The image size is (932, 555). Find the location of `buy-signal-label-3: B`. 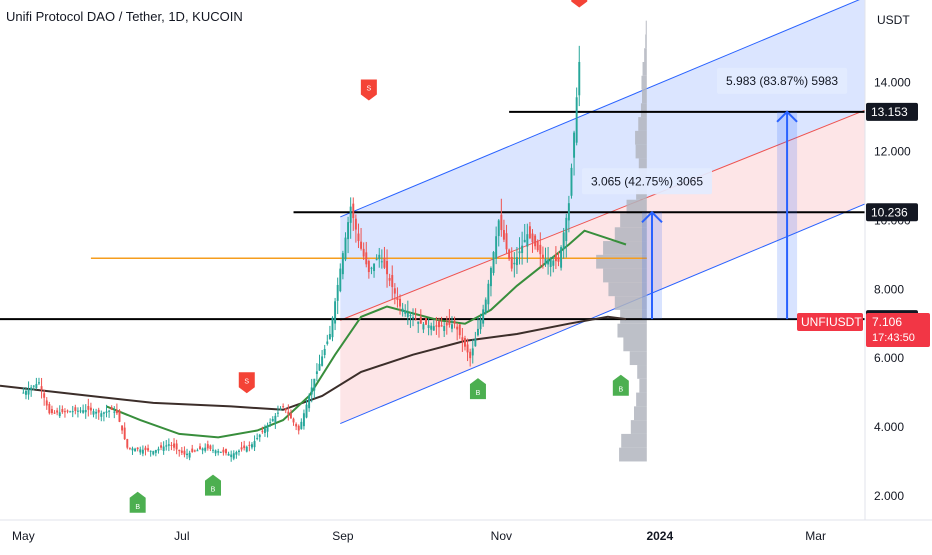

buy-signal-label-3: B is located at coordinates (137, 507).